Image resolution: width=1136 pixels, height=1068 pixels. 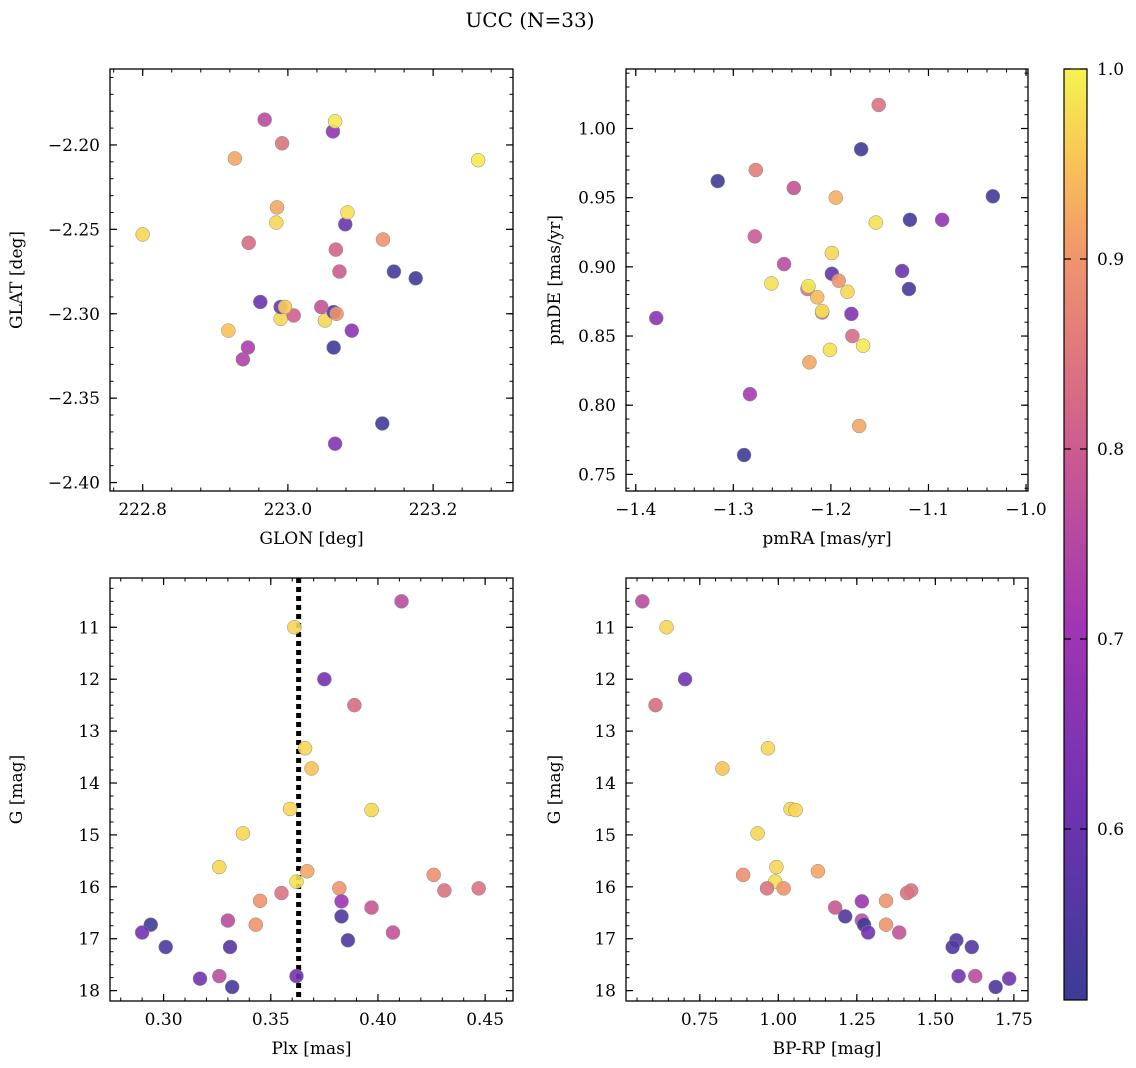 What do you see at coordinates (311, 789) in the screenshot?
I see `plot-frame` at bounding box center [311, 789].